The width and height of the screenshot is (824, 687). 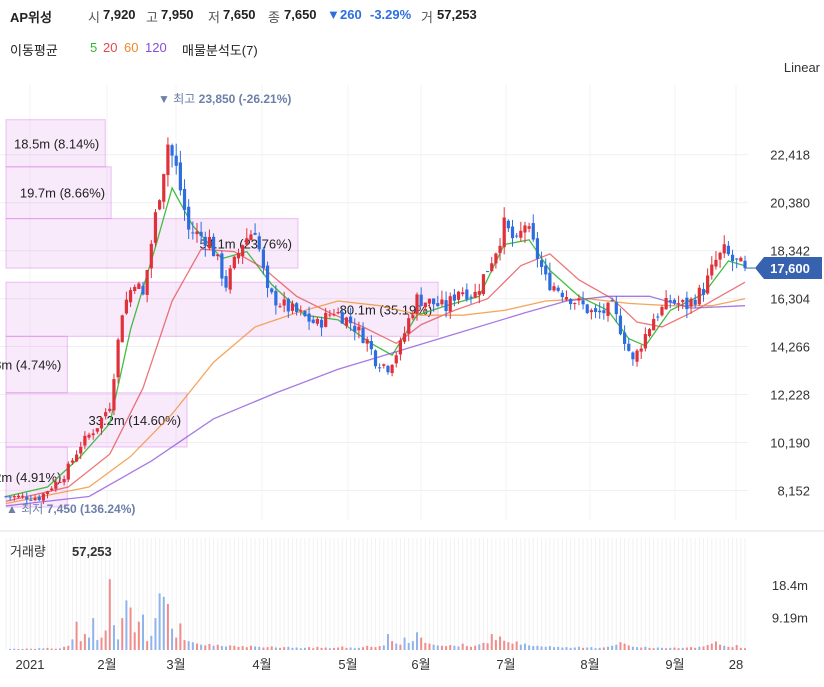 I want to click on scale-mode-label: Linear, so click(x=802, y=67).